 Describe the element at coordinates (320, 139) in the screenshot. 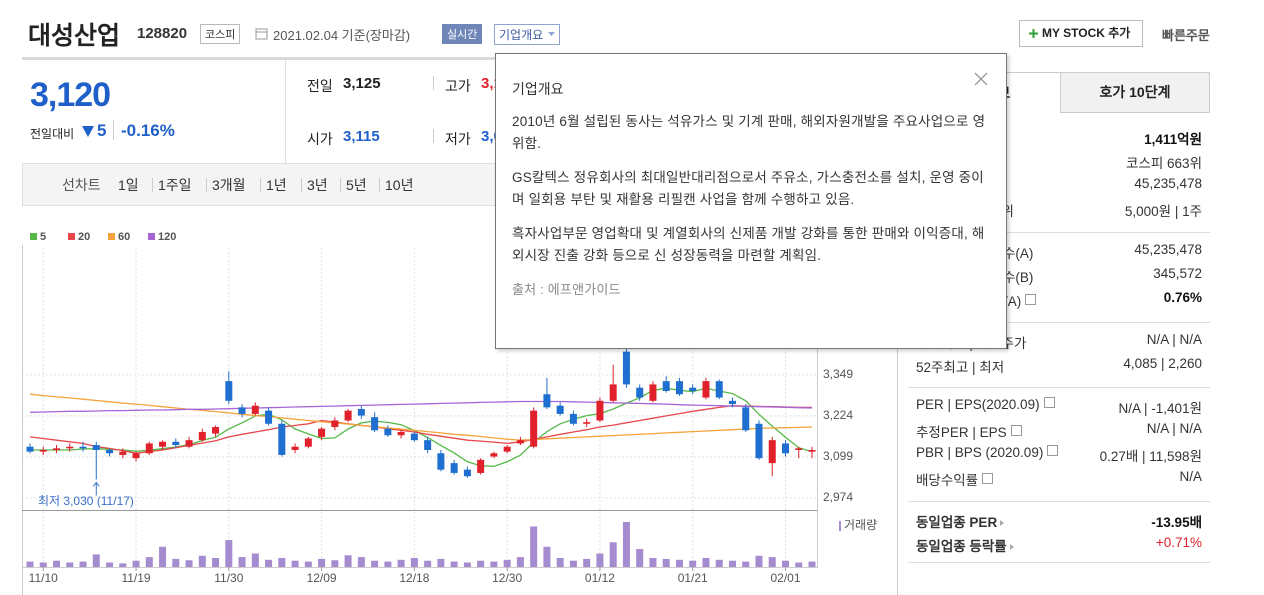

I see `open-label: 시가` at that location.